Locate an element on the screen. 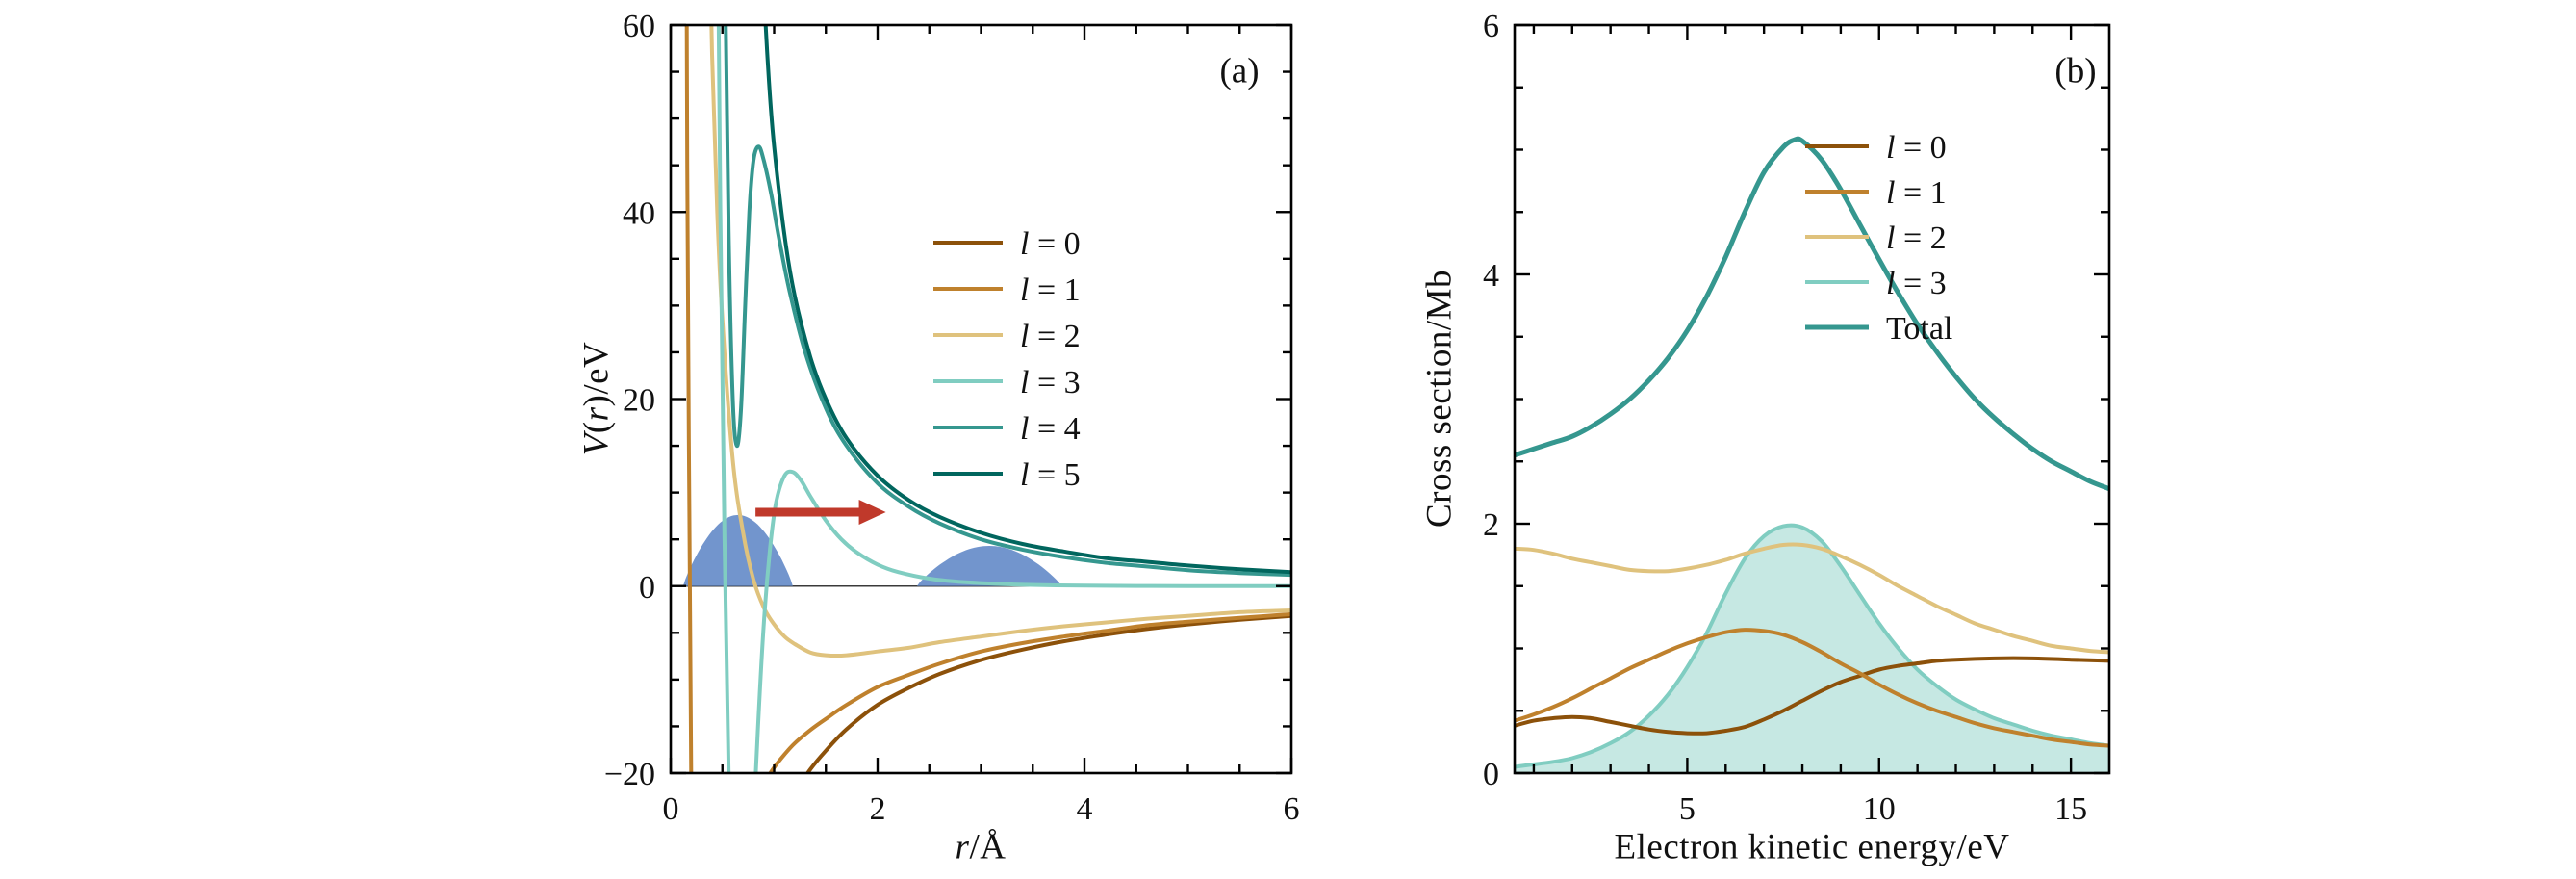  panel-a-x-axis-label: r/Å is located at coordinates (981, 847).